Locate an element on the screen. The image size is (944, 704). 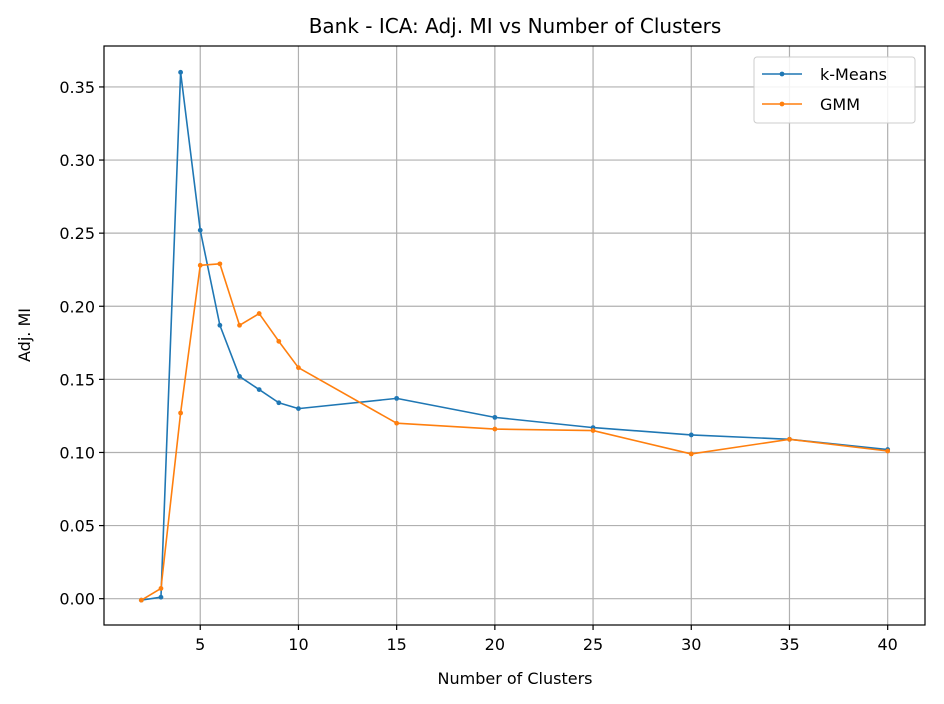
y-tick-label: 0.35 is located at coordinates (77, 87).